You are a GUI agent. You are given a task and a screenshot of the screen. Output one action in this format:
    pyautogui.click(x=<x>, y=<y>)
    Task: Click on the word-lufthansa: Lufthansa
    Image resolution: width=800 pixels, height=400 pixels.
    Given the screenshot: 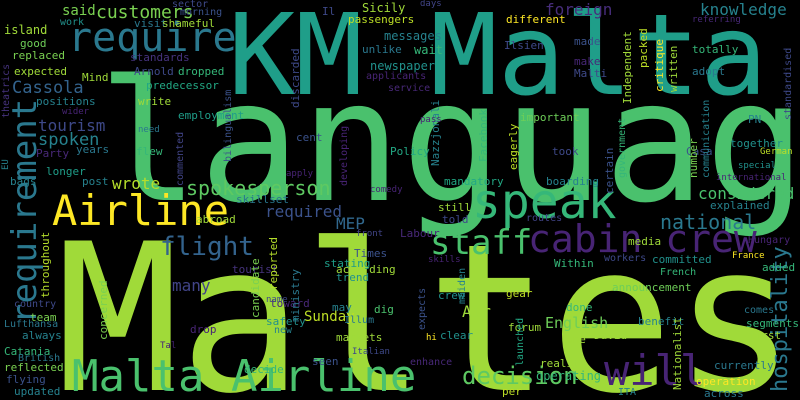 What is the action you would take?
    pyautogui.click(x=31, y=324)
    